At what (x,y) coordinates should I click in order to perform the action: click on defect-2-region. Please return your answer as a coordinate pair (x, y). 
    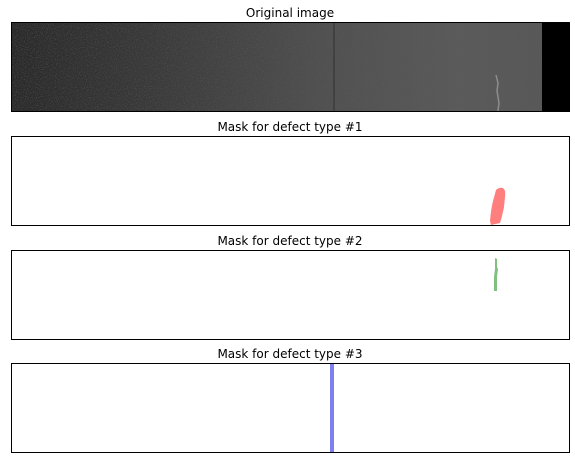
    Looking at the image, I should click on (496, 274).